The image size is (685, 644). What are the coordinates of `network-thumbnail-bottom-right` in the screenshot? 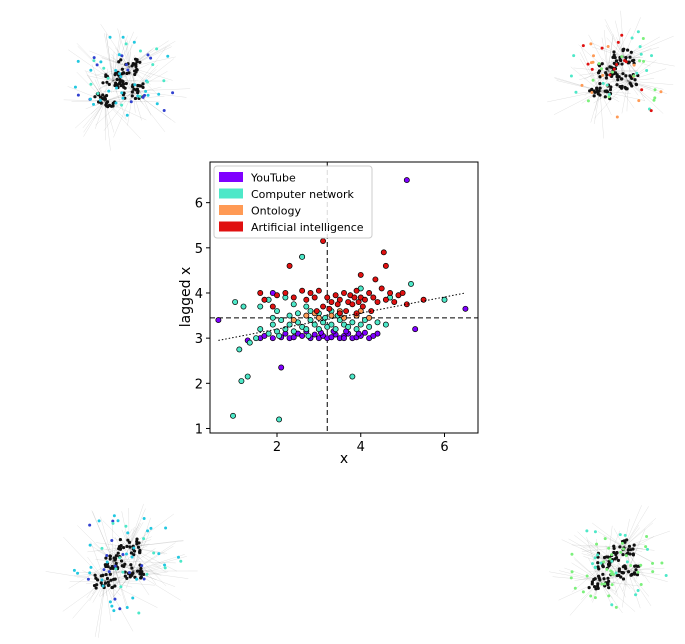 It's located at (610, 560).